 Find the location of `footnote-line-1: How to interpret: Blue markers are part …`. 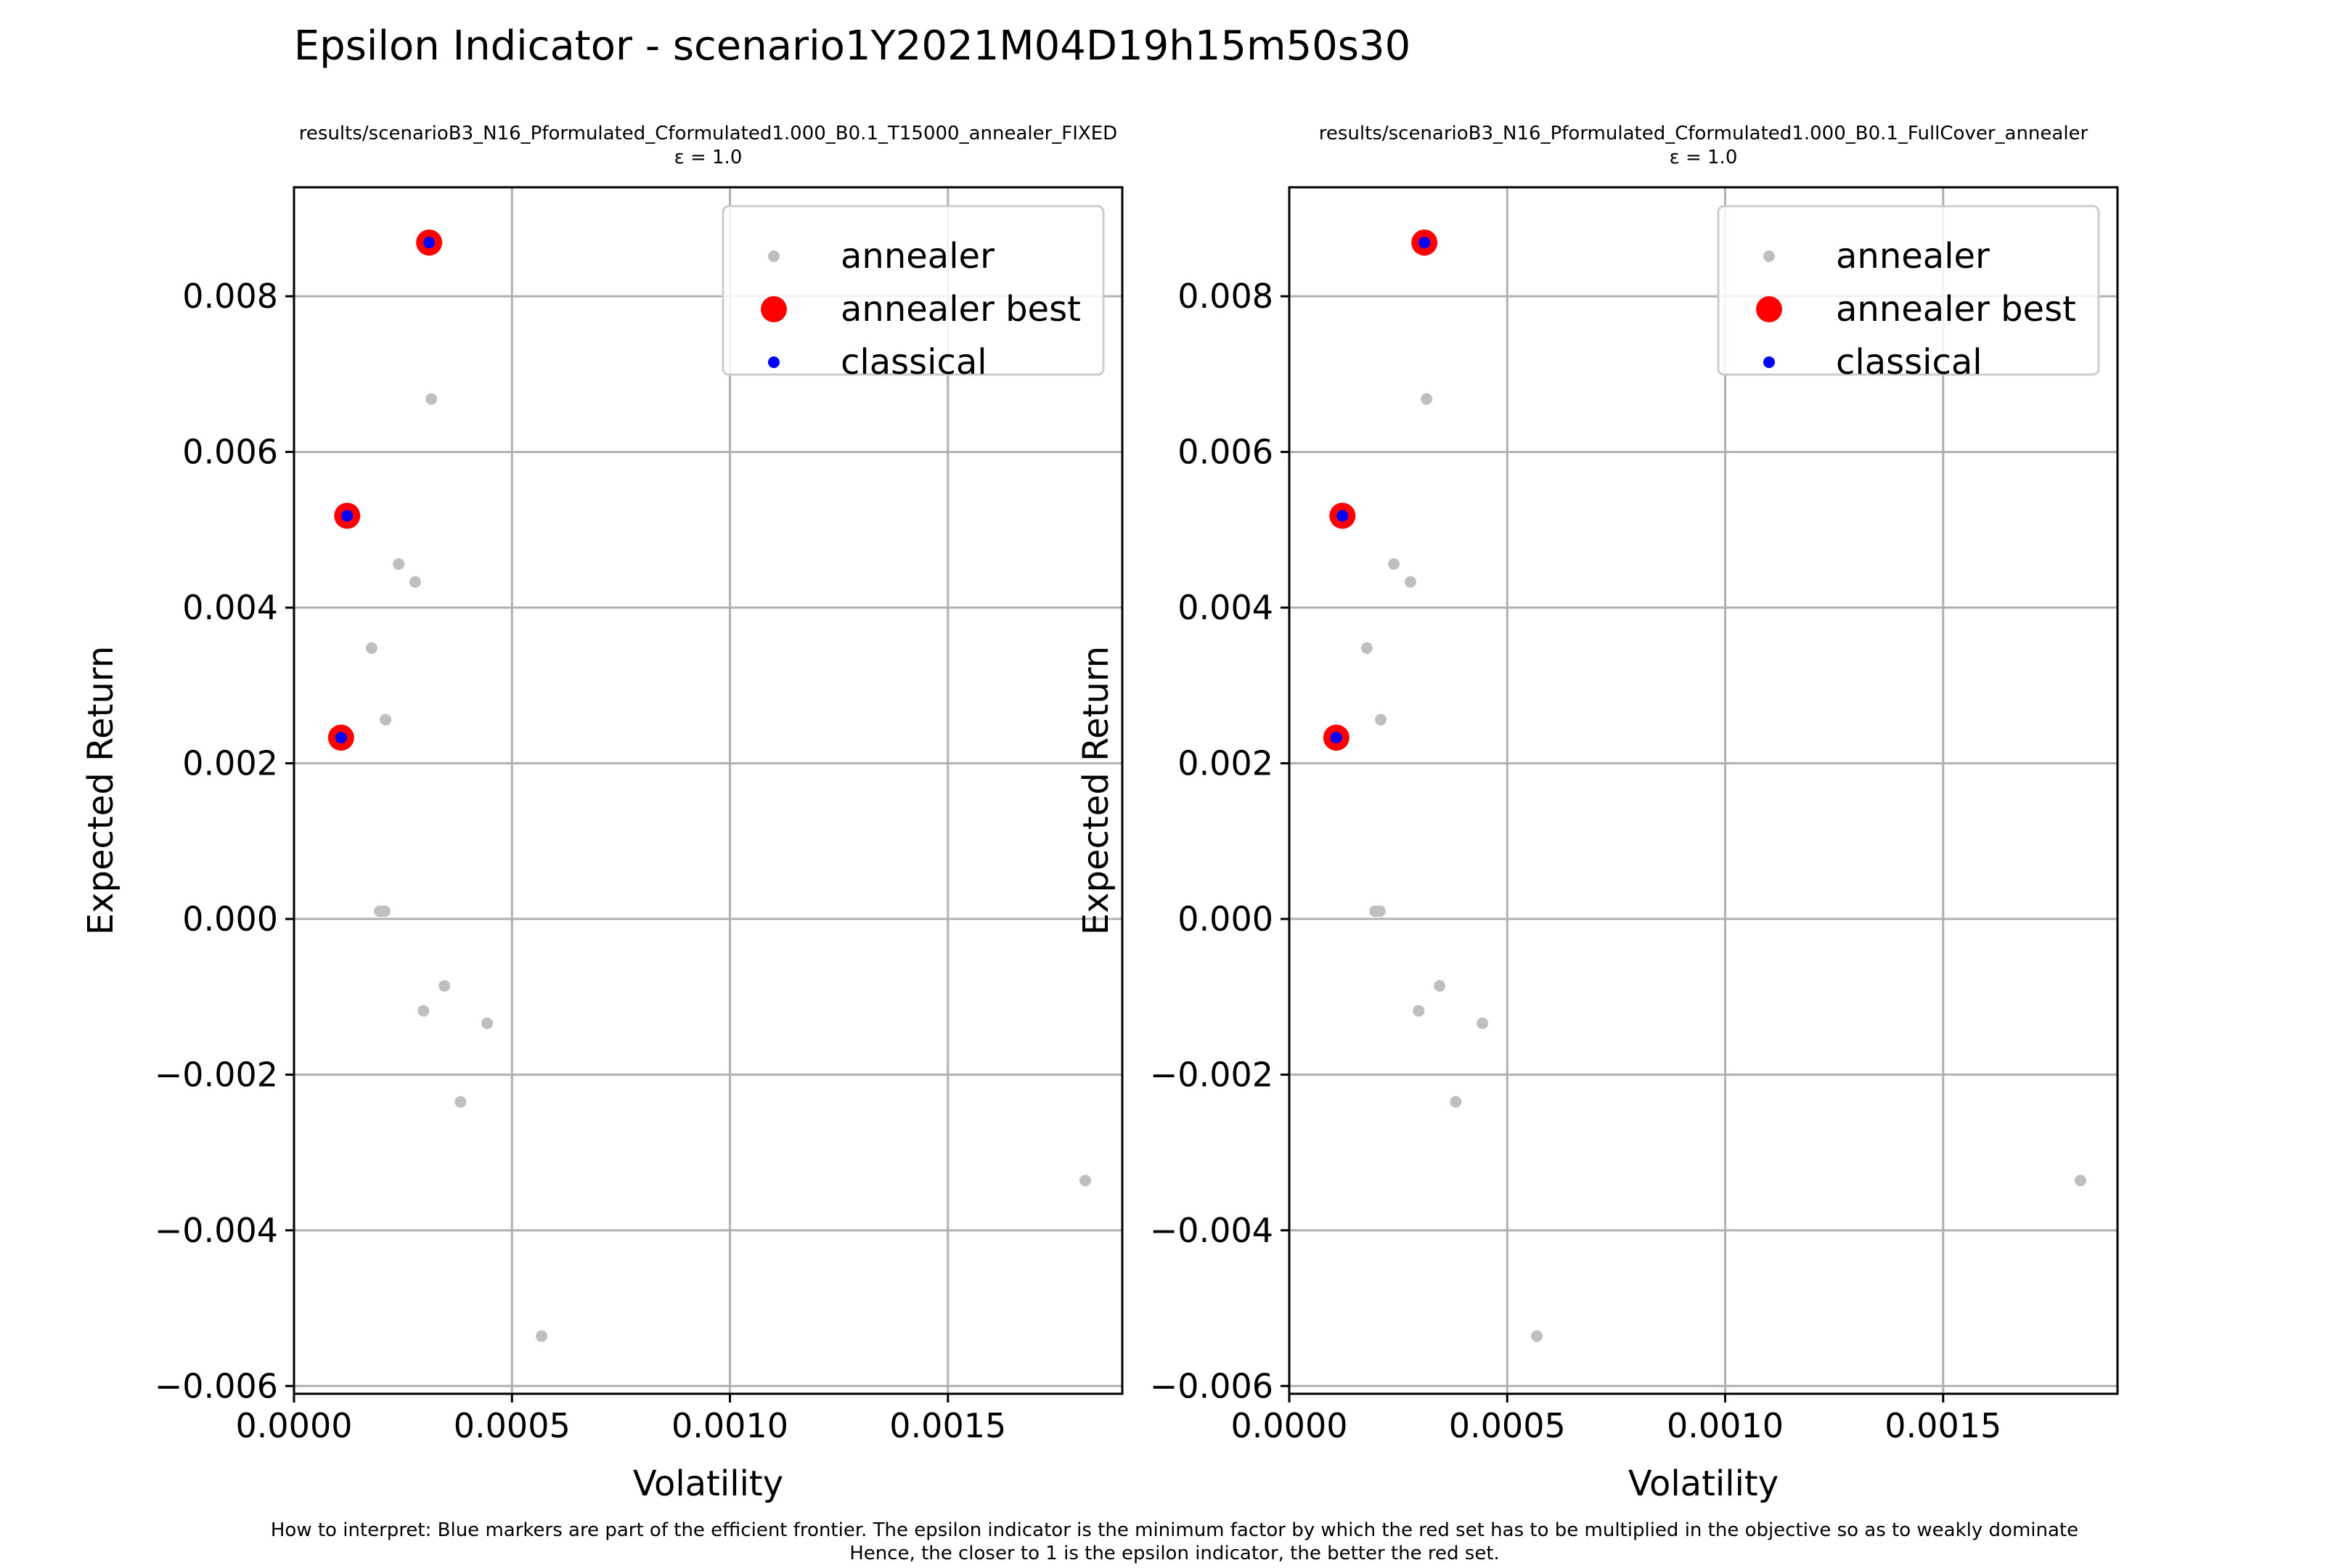

footnote-line-1: How to interpret: Blue markers are part … is located at coordinates (1175, 1530).